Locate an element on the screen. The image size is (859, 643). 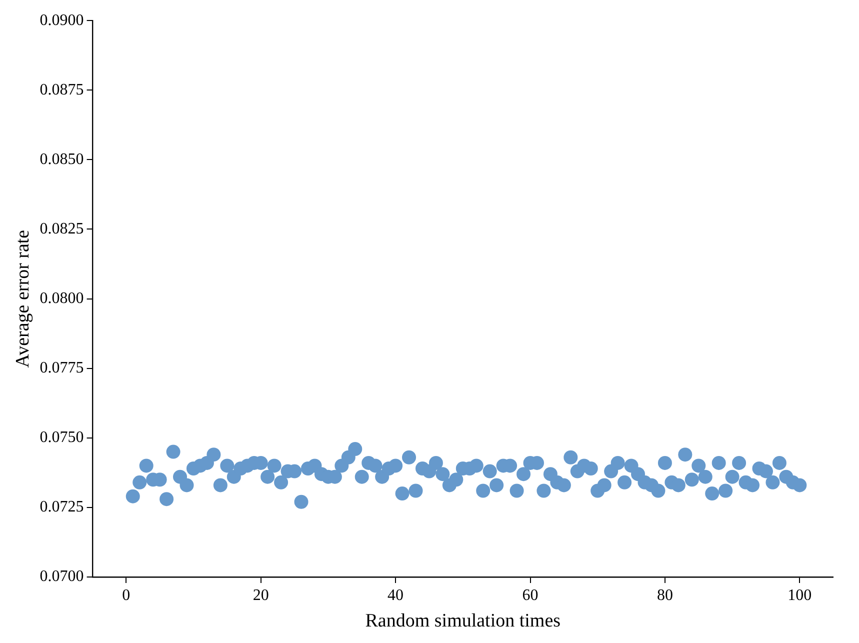
x-tick-label: 40 is located at coordinates (396, 595).